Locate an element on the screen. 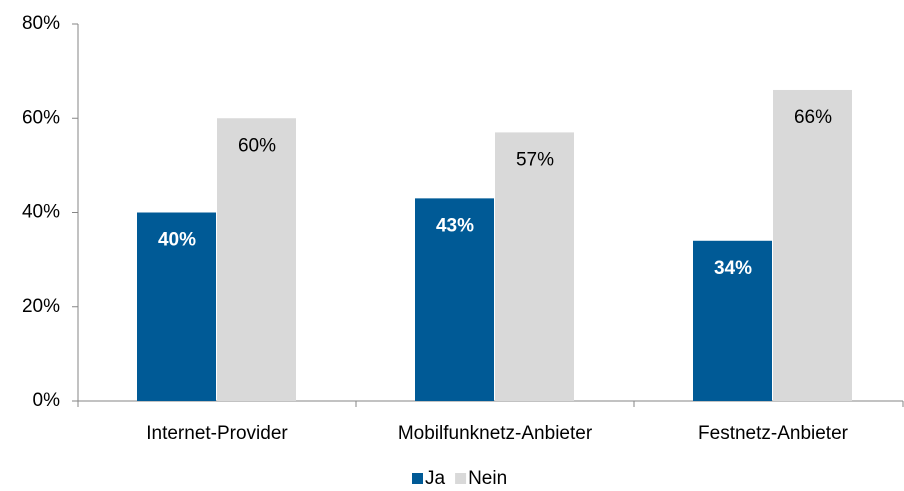 This screenshot has width=904, height=491. data-label: 57% is located at coordinates (535, 159).